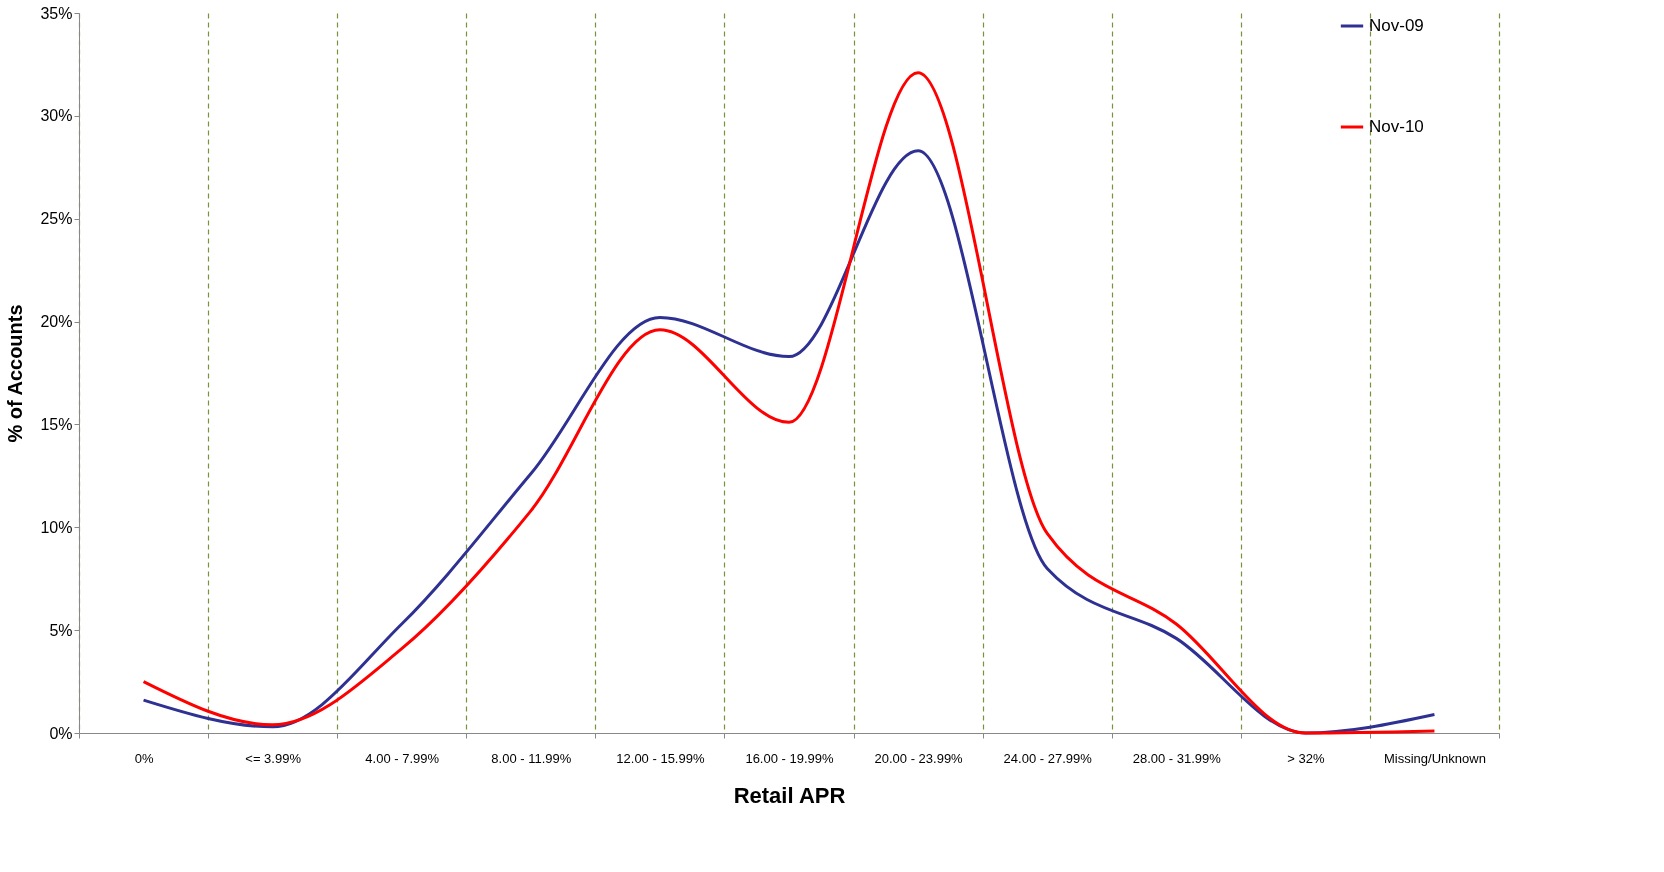 This screenshot has width=1664, height=872. What do you see at coordinates (61, 630) in the screenshot?
I see `y-tick-label: 5%` at bounding box center [61, 630].